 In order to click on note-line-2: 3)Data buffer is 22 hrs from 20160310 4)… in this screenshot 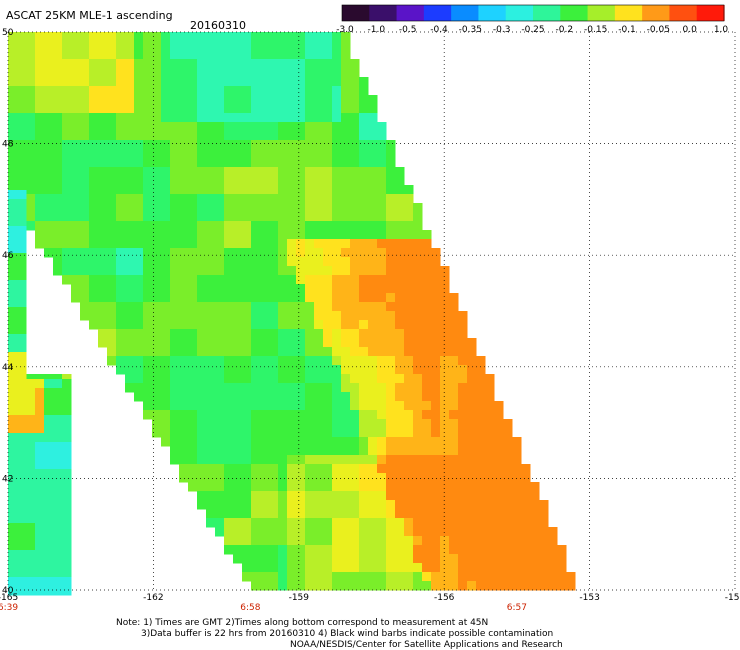, I will do `click(347, 634)`.